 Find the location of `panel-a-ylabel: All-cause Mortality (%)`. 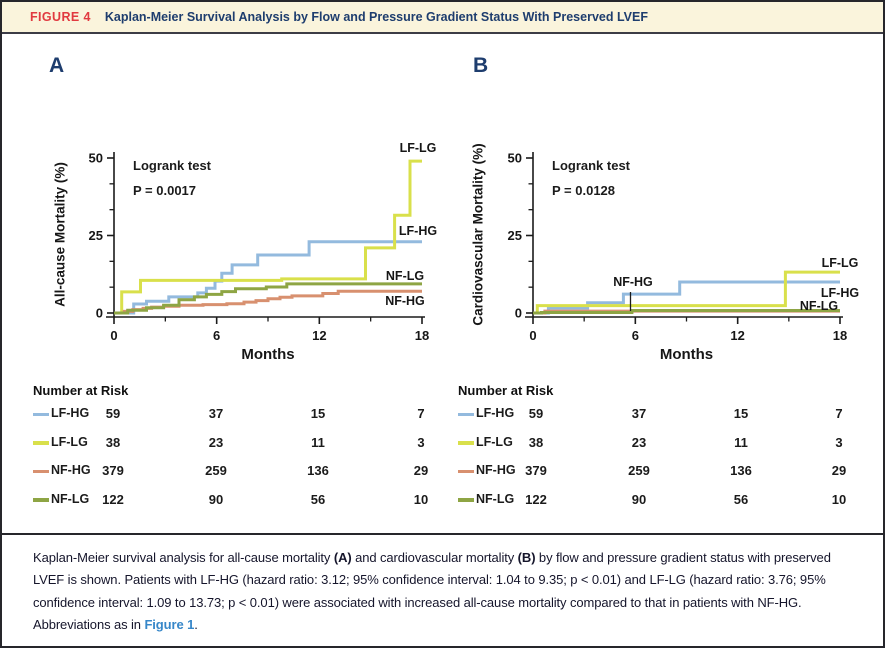

panel-a-ylabel: All-cause Mortality (%) is located at coordinates (60, 234).